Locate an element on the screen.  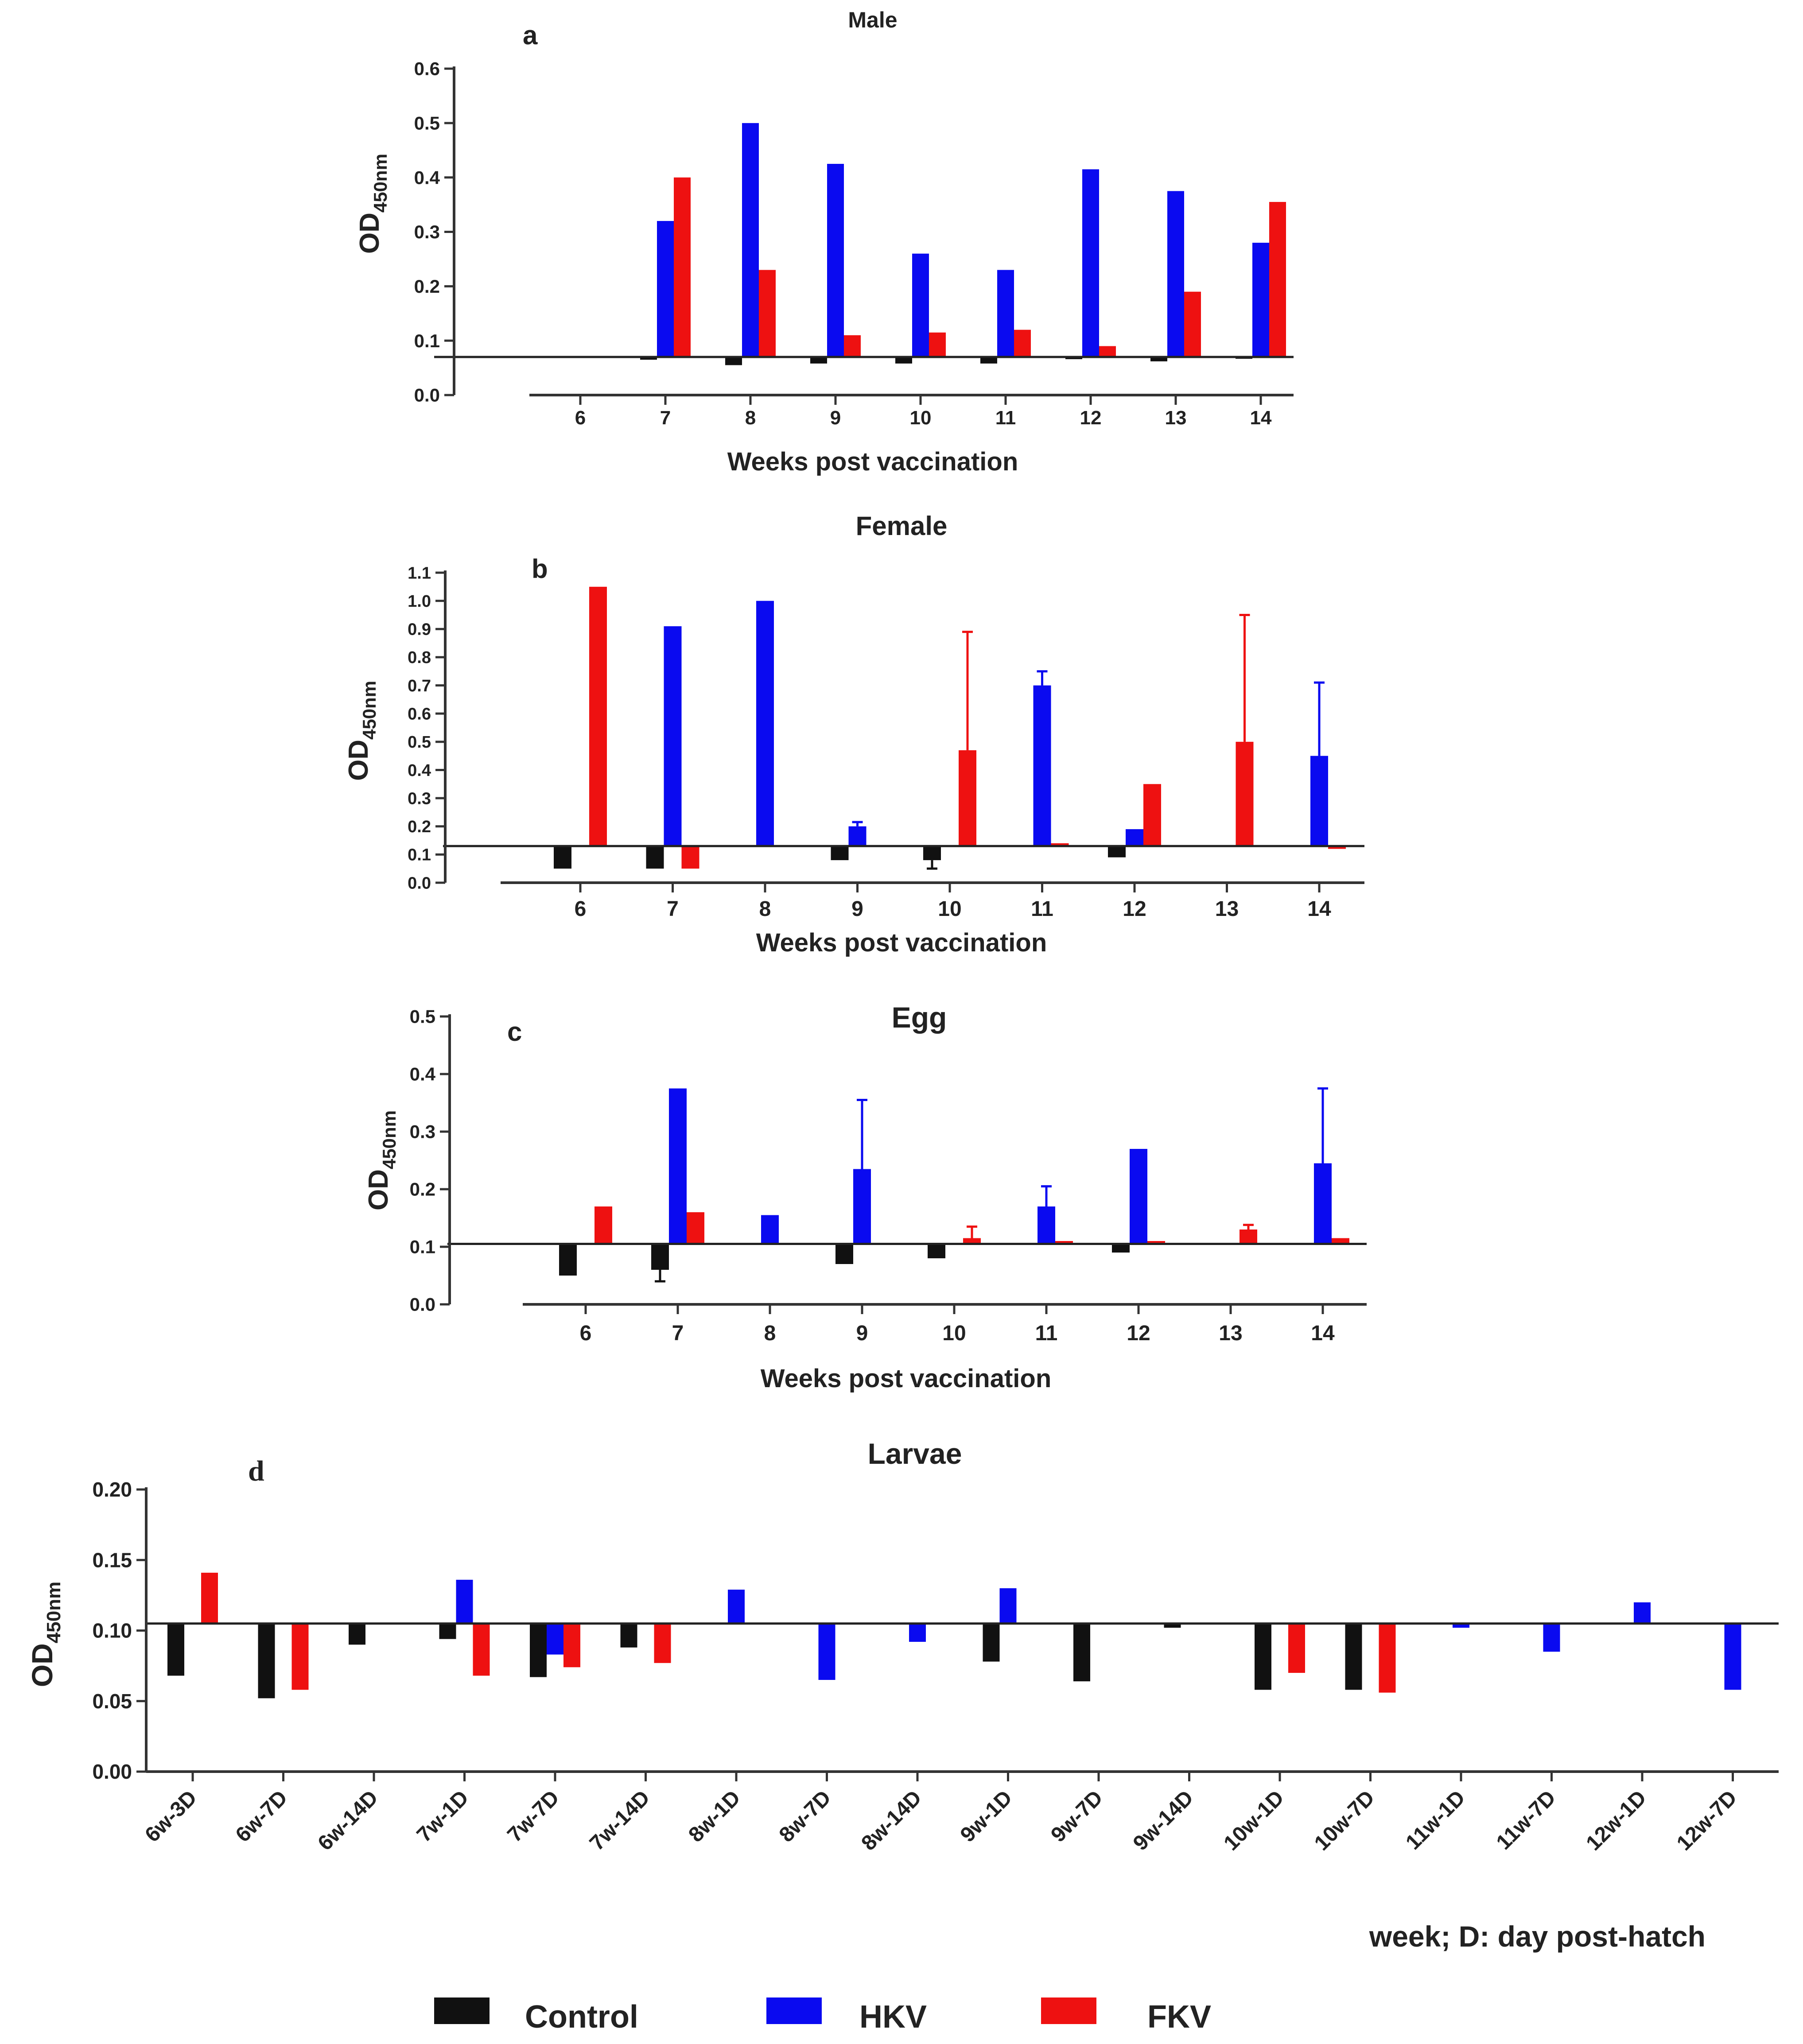
panel-c-y-axis-label: OD450nm is located at coordinates (382, 1160).